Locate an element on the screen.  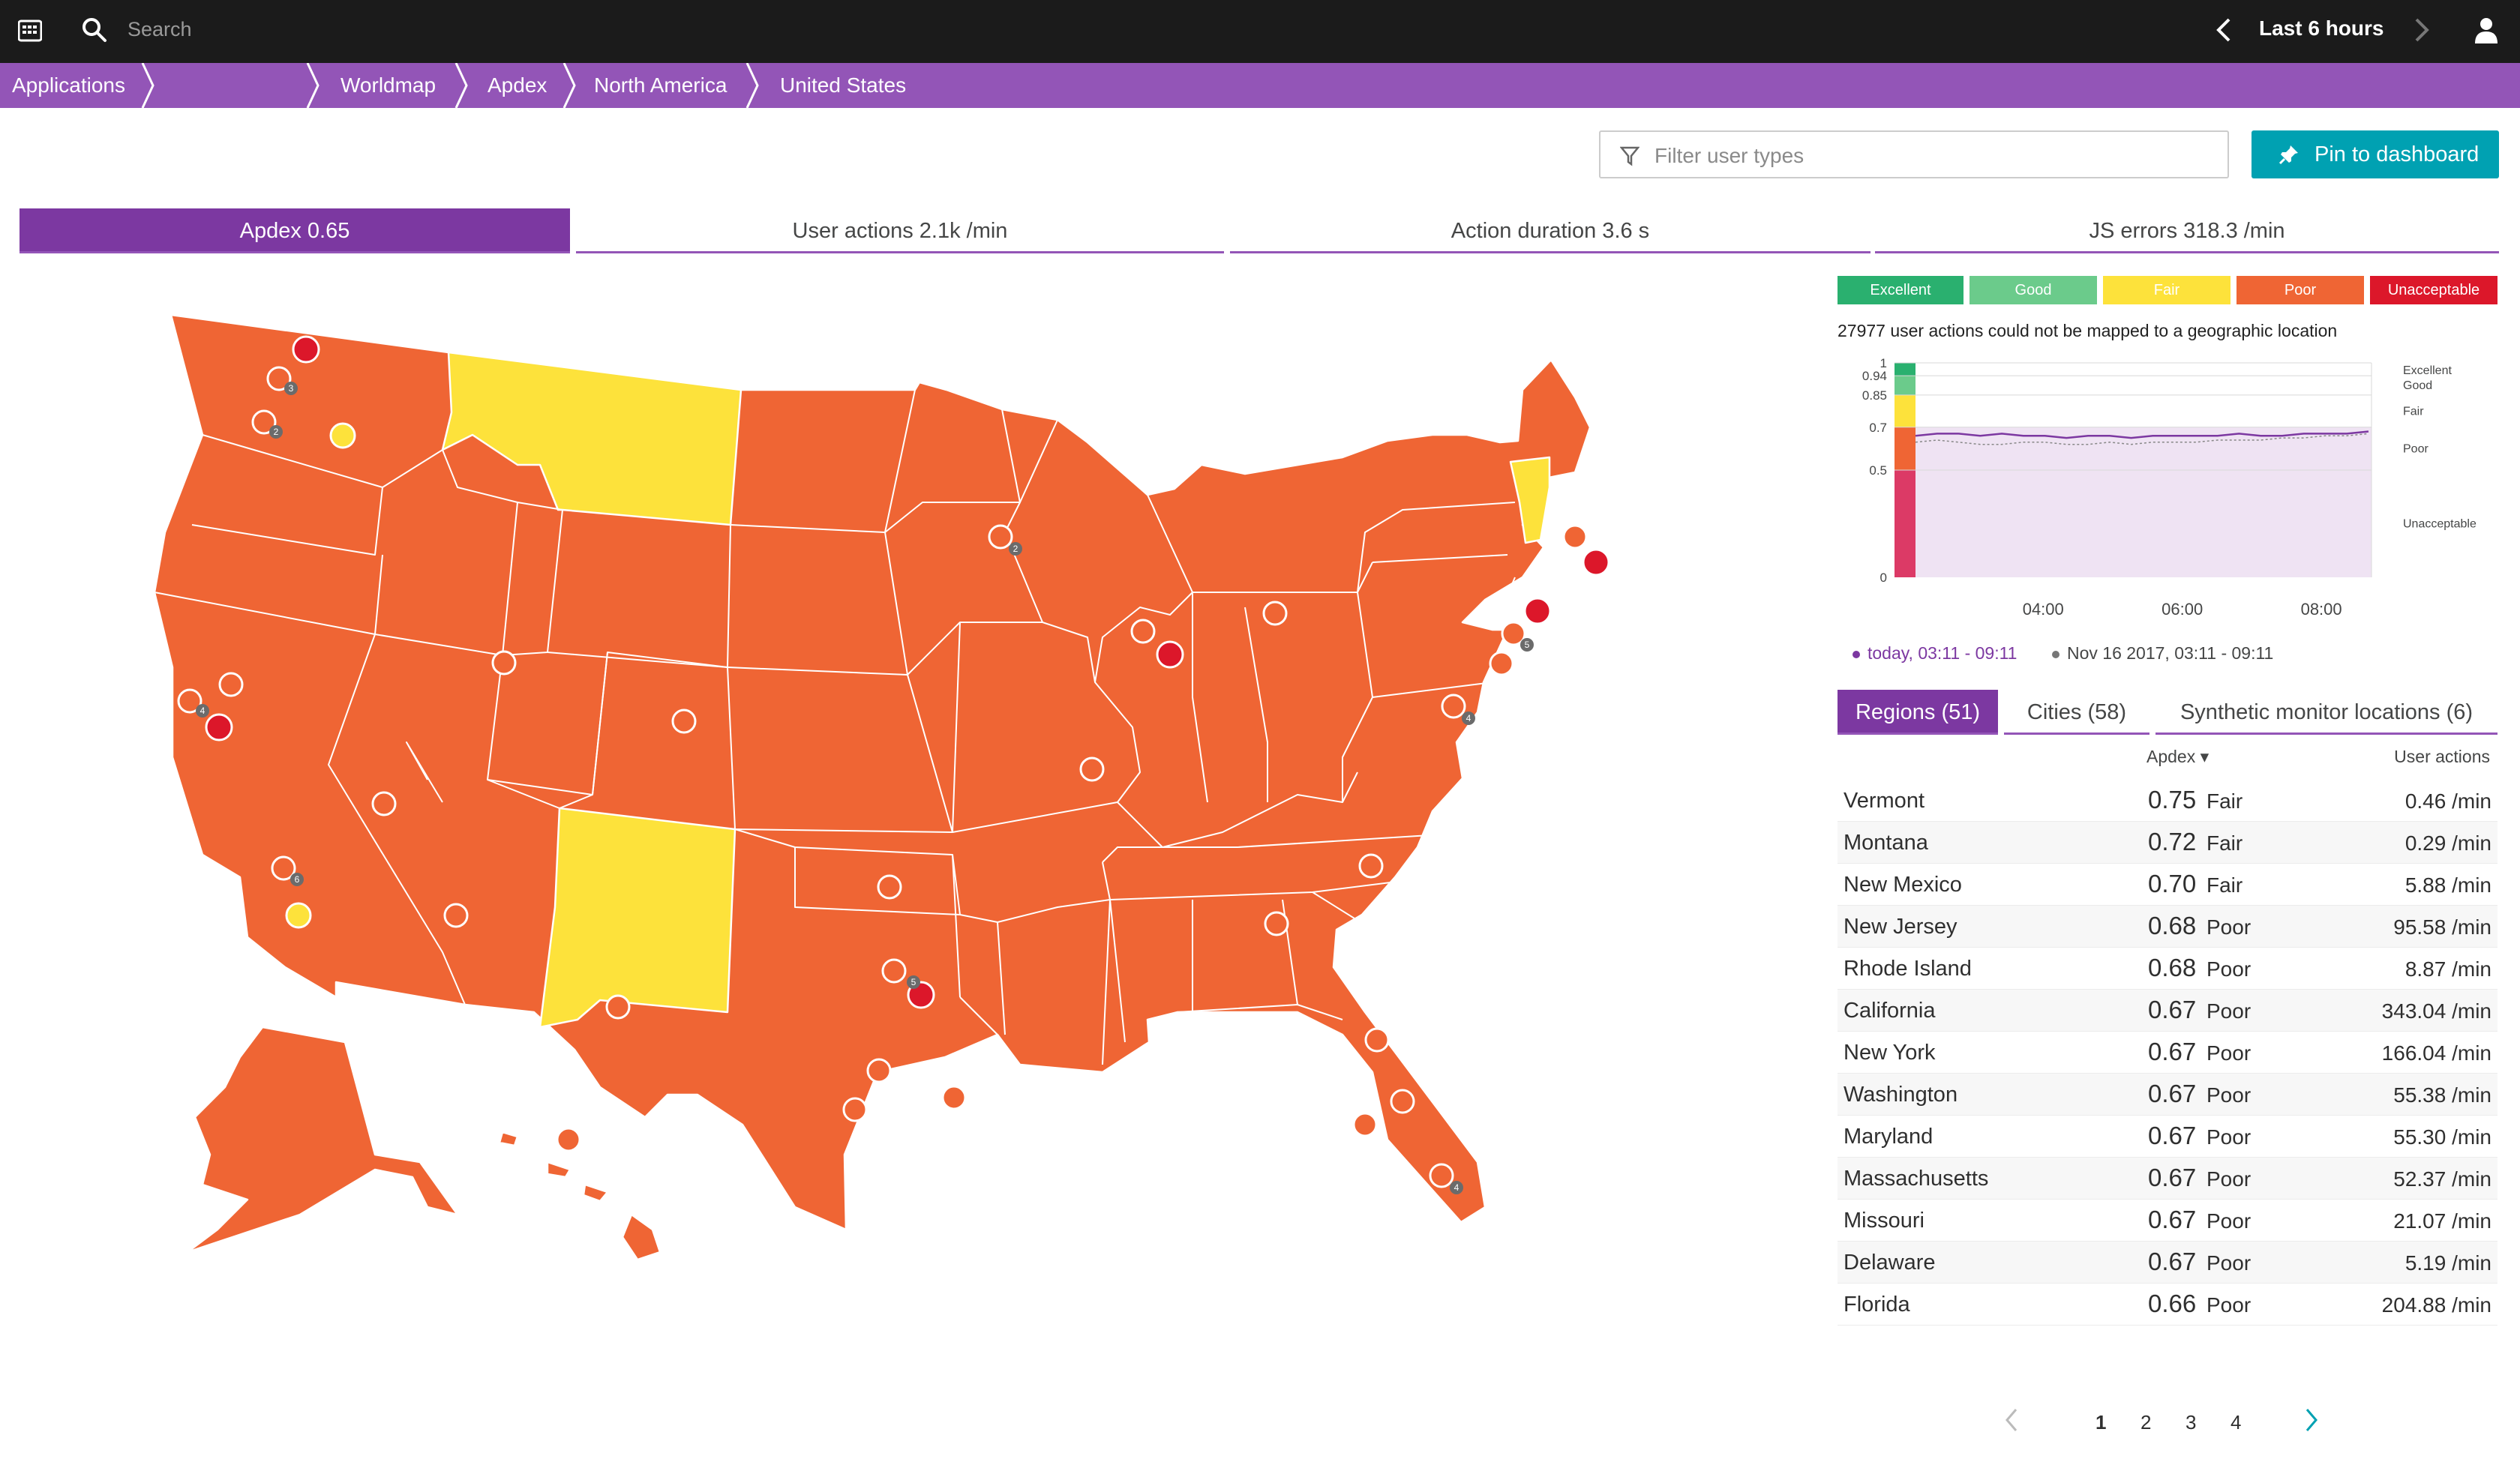
breadcrumb-applications: Applications is located at coordinates (68, 85).